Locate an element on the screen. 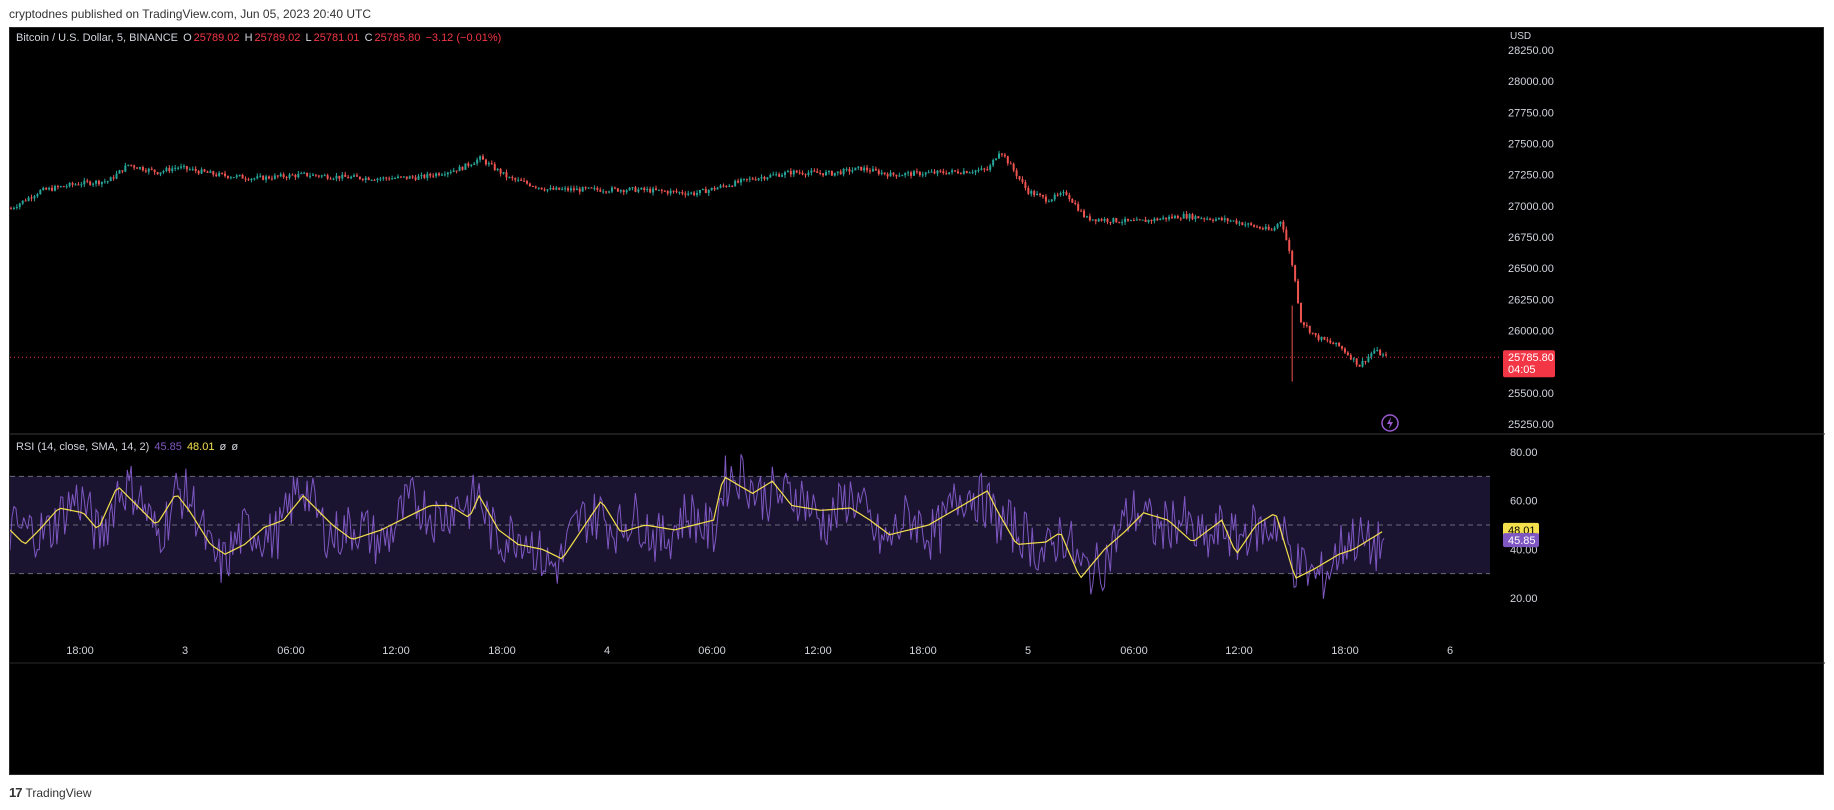  open-label: O is located at coordinates (187, 38).